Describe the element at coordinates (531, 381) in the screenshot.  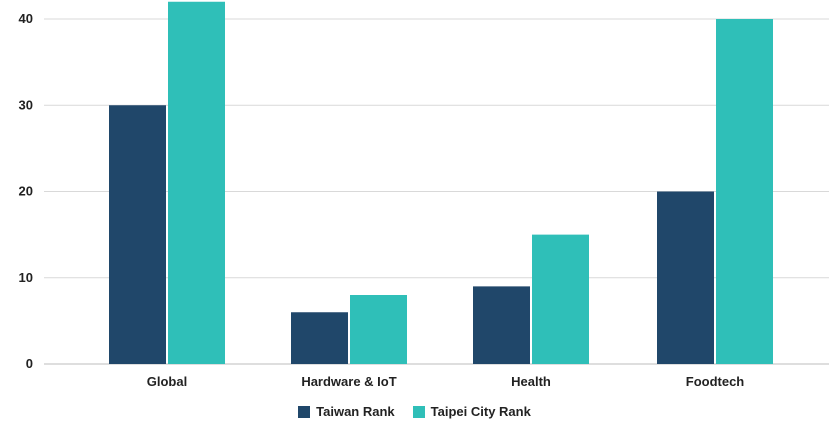
I see `x-tick-label-2: Health` at that location.